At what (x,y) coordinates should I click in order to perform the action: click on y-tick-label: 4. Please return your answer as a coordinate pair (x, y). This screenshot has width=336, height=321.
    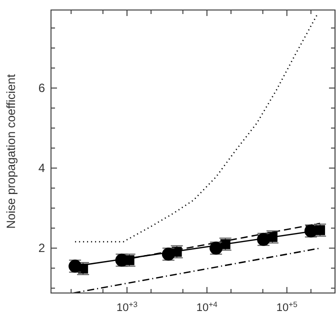
    Looking at the image, I should click on (42, 168).